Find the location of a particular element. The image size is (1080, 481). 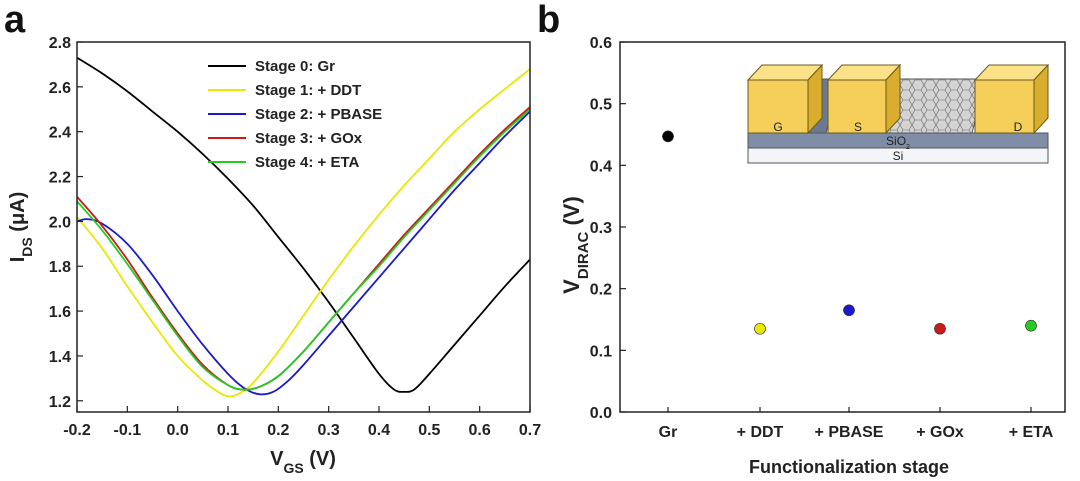

device-schematic-inset: G S D SiO2 Si is located at coordinates (898, 113).